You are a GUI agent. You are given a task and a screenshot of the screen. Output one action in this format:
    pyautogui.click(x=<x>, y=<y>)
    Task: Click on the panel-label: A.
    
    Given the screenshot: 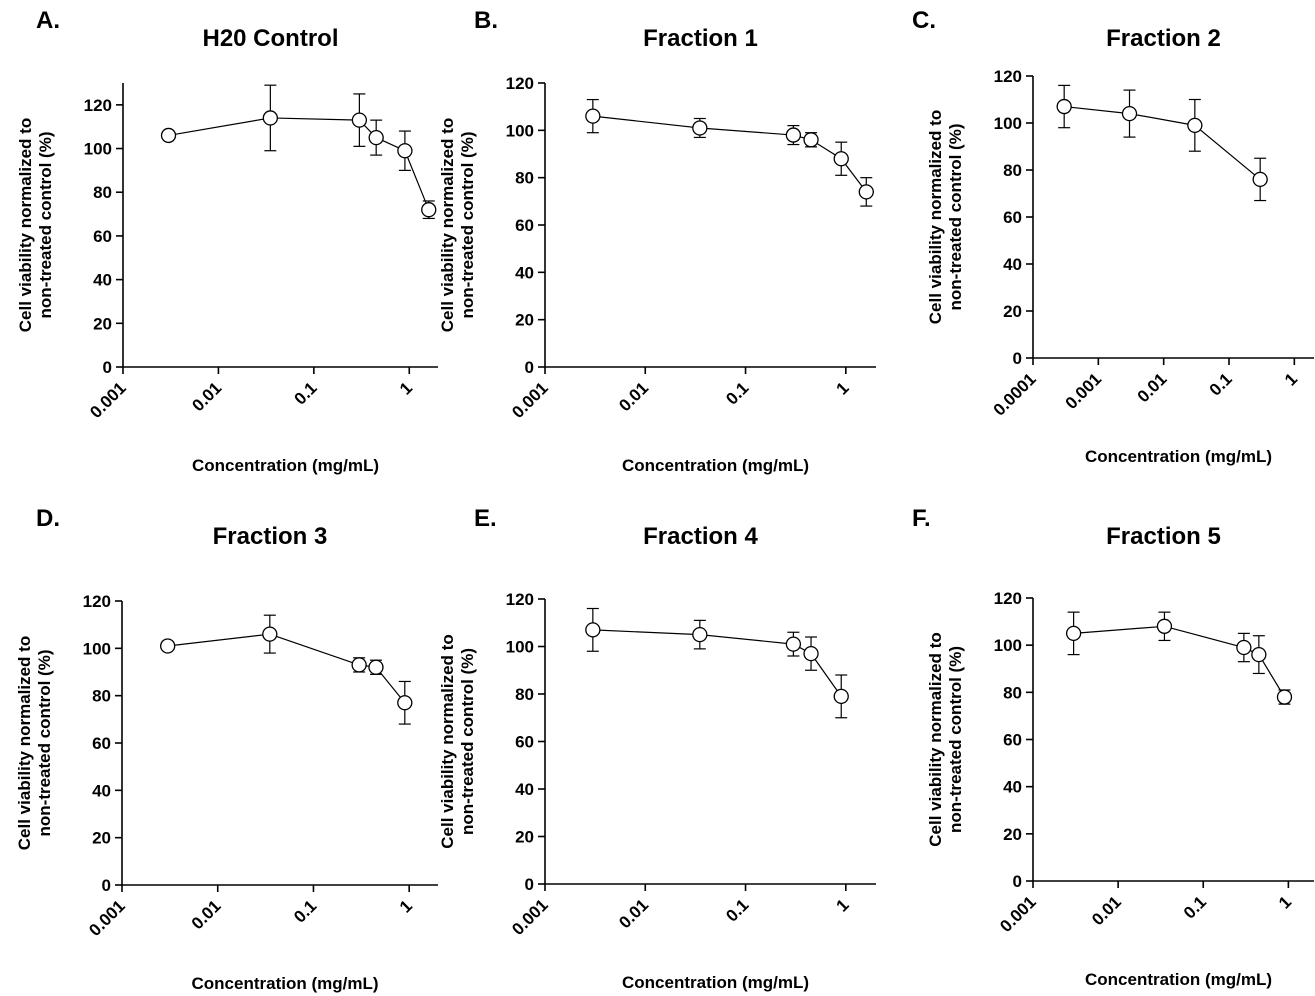 What is the action you would take?
    pyautogui.click(x=48, y=20)
    